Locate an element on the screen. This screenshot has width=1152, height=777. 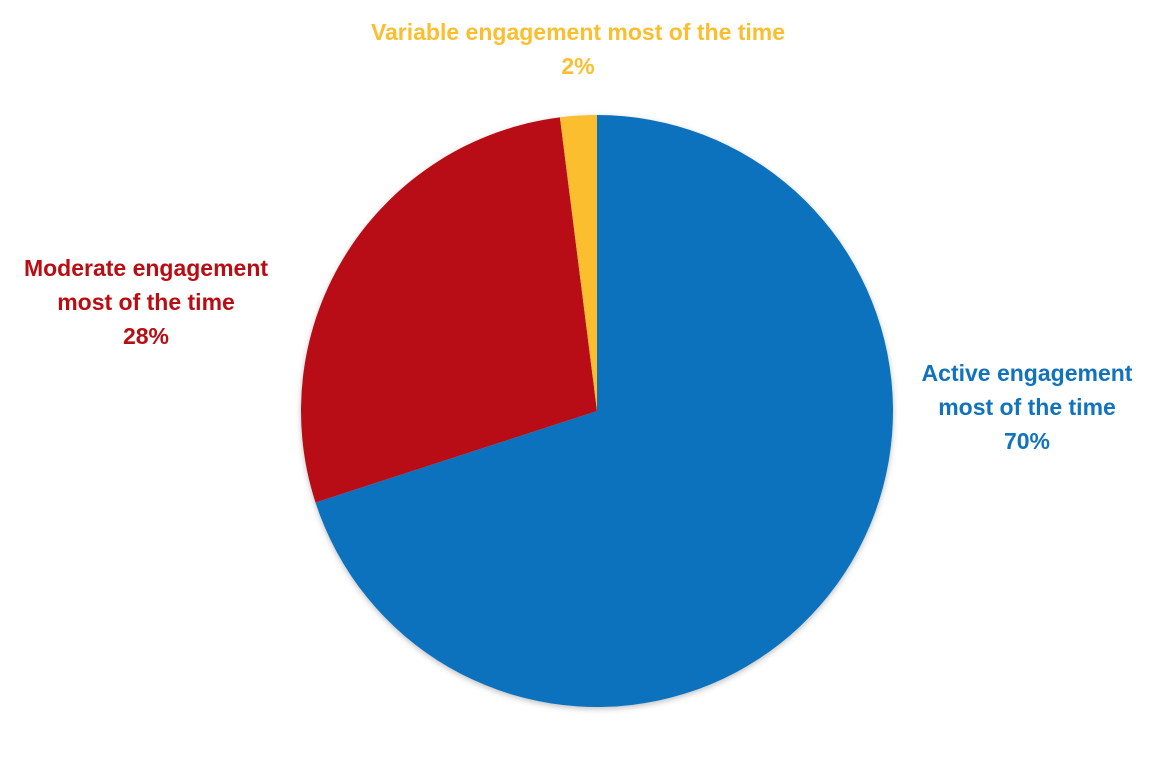
slice-value-label: 70% is located at coordinates (1027, 441).